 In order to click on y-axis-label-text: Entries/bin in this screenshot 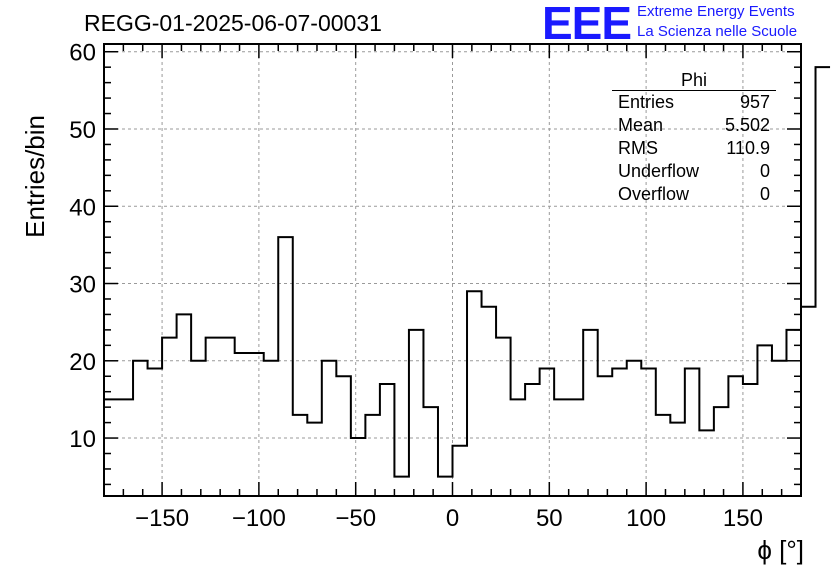, I will do `click(35, 176)`.